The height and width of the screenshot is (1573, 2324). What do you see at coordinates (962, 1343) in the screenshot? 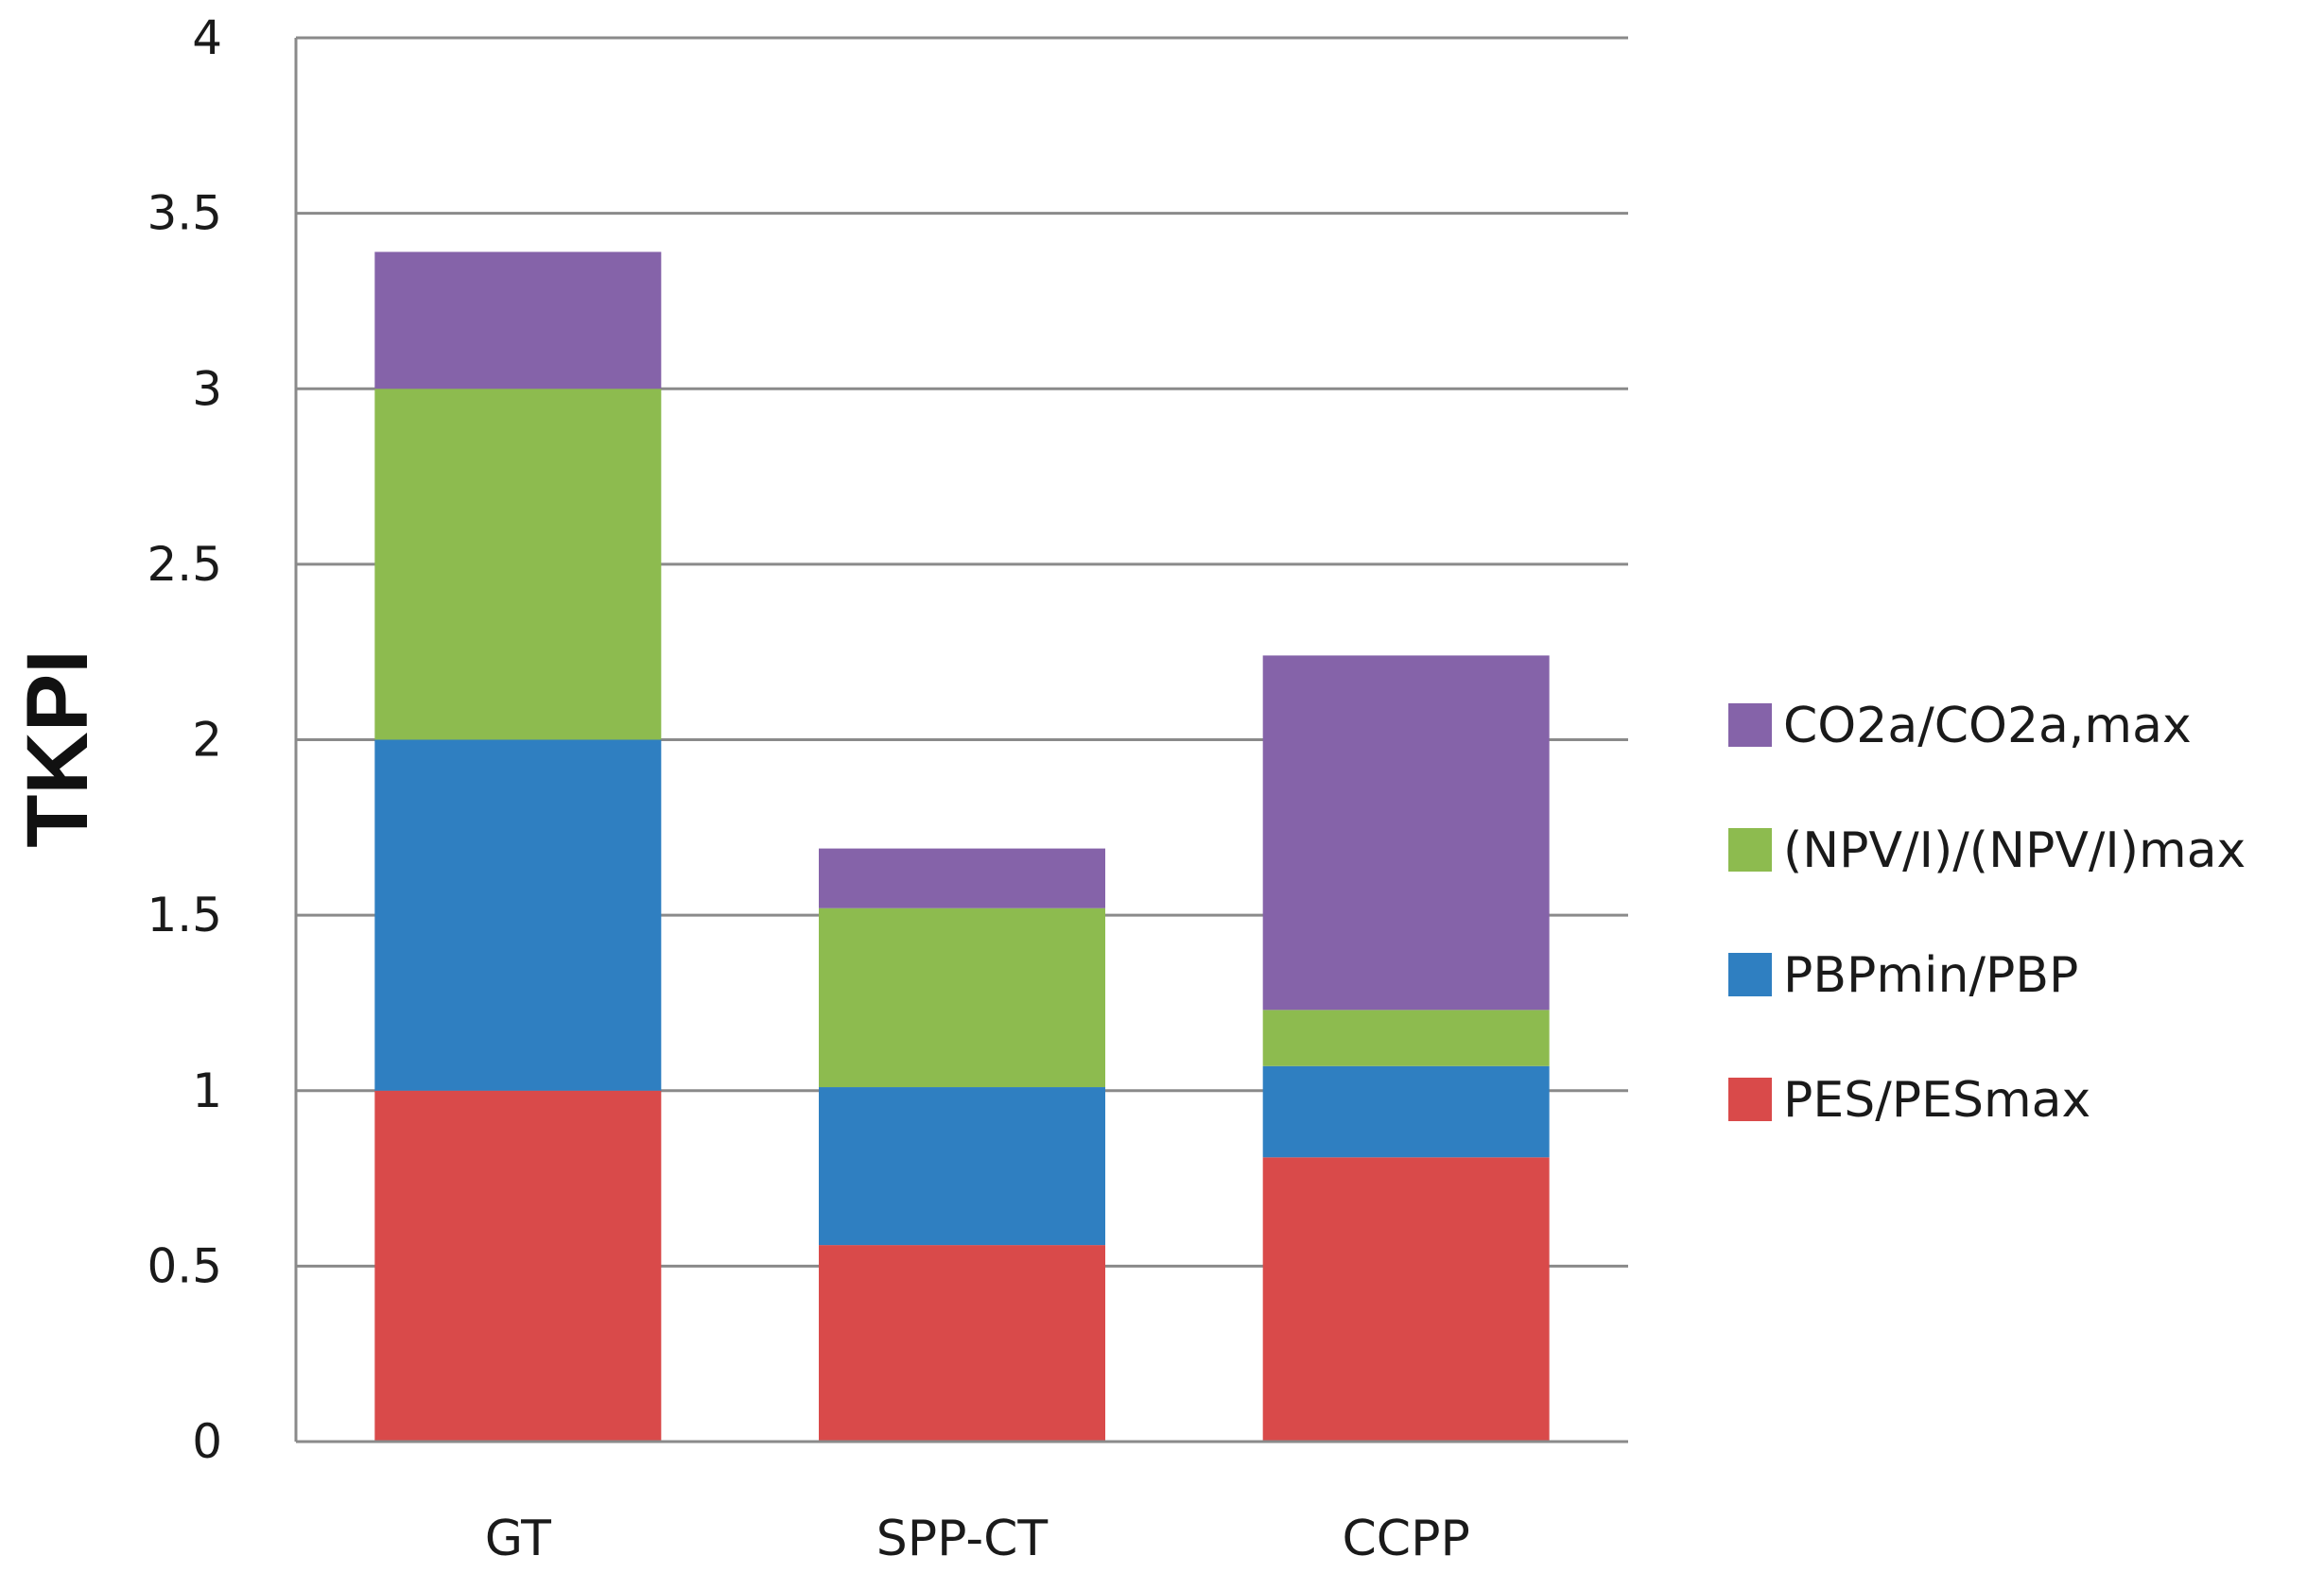
I see `bar-segment-spp-ct-pes-pesmax` at bounding box center [962, 1343].